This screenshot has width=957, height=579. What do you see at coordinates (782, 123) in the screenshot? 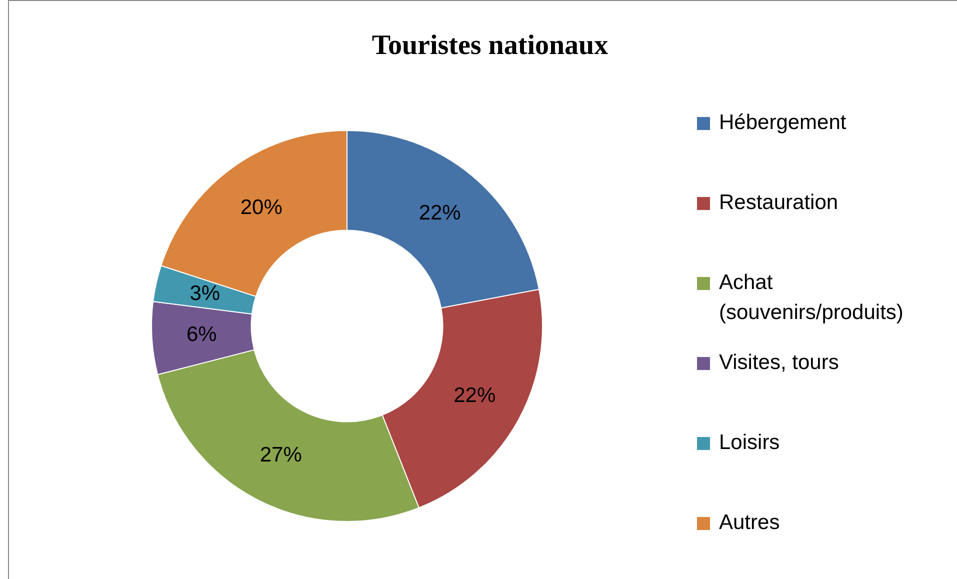
I see `legend-label: Hébergement` at bounding box center [782, 123].